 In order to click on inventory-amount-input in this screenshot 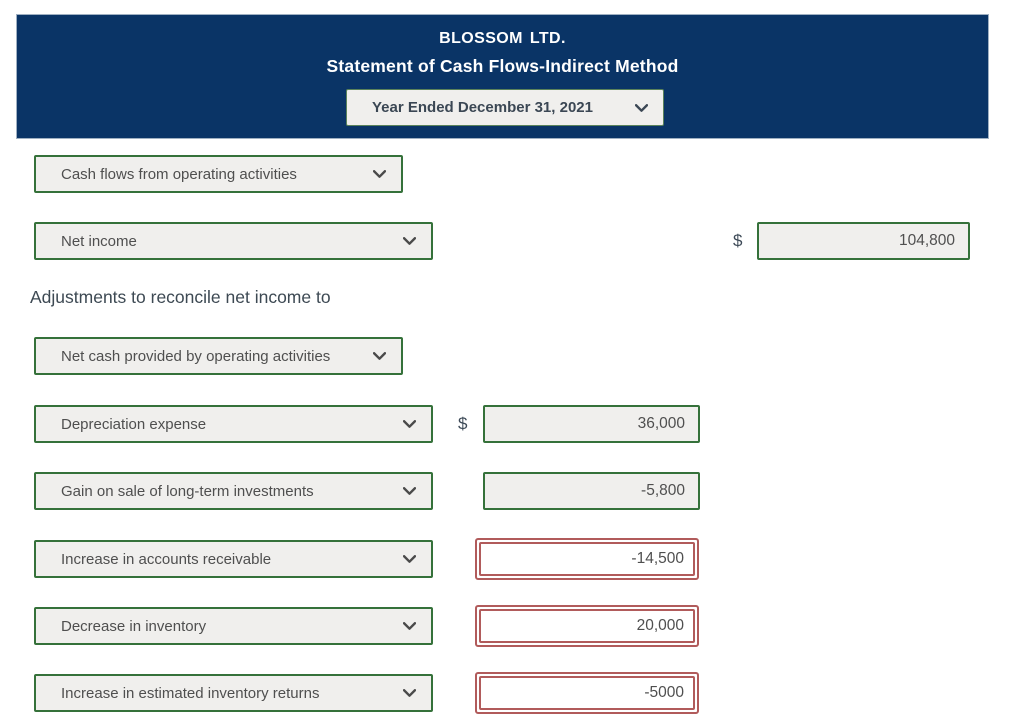, I will do `click(587, 626)`.